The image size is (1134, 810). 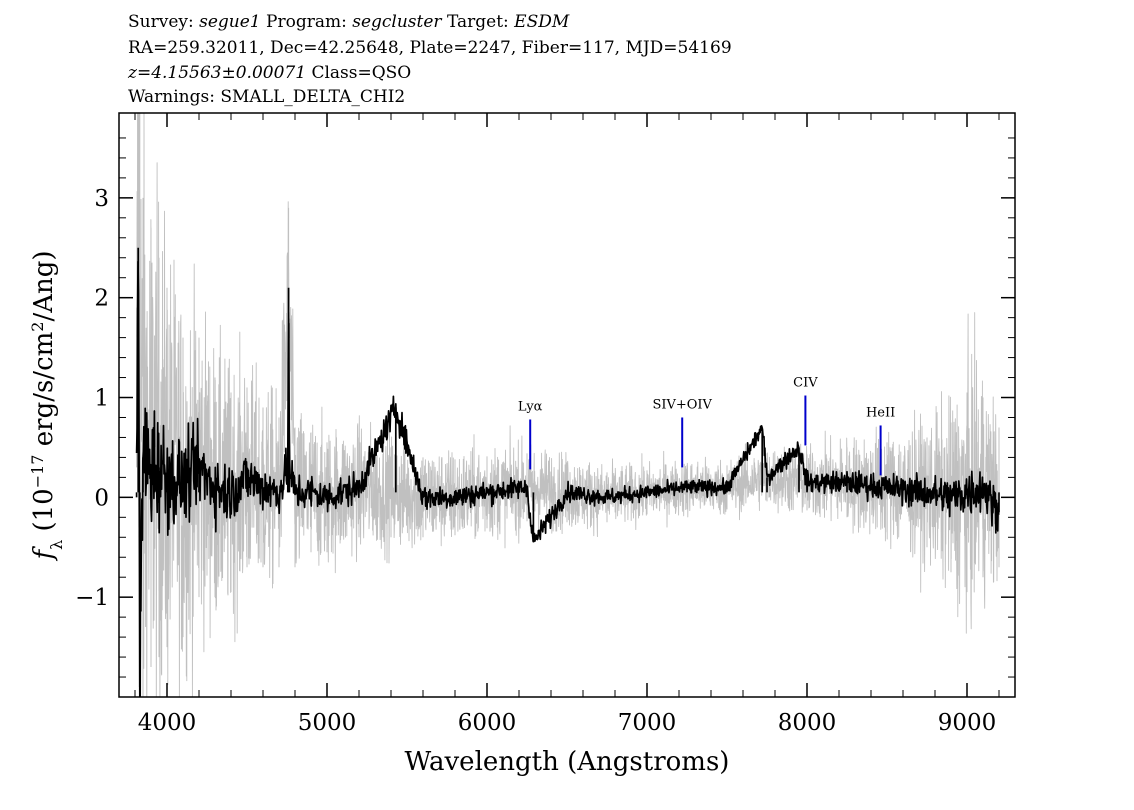 What do you see at coordinates (647, 723) in the screenshot?
I see `x-tick-label: 7000` at bounding box center [647, 723].